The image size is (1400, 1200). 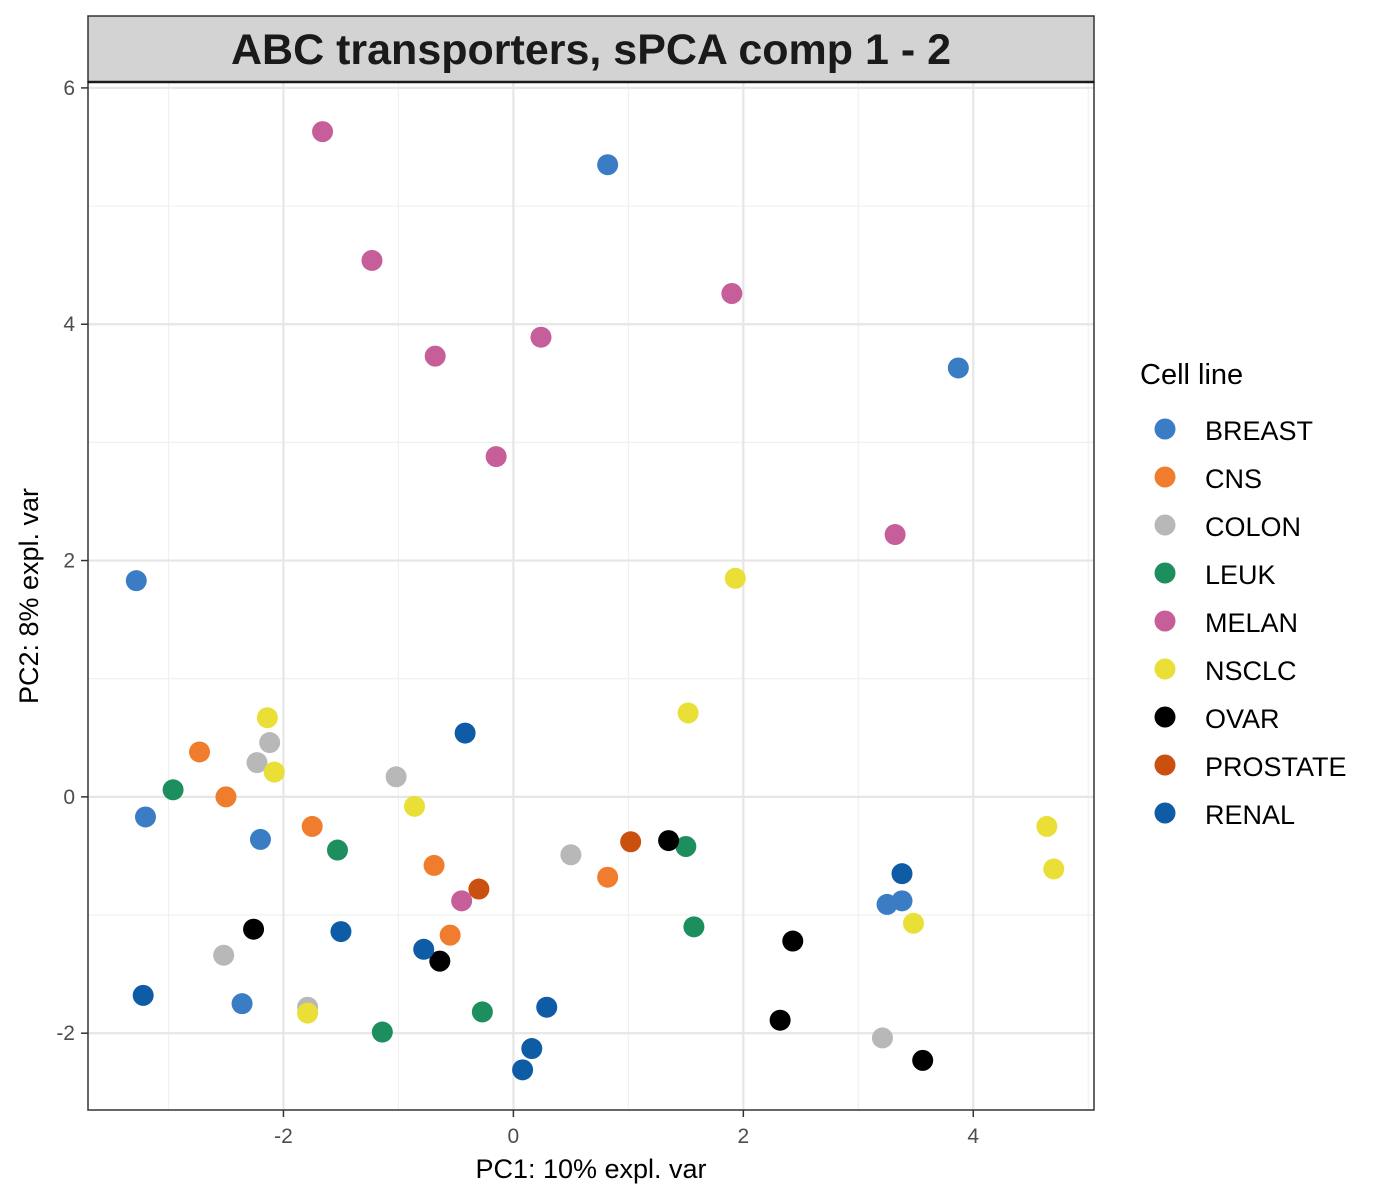 I want to click on legend-label-ovar: OVAR, so click(x=1242, y=719).